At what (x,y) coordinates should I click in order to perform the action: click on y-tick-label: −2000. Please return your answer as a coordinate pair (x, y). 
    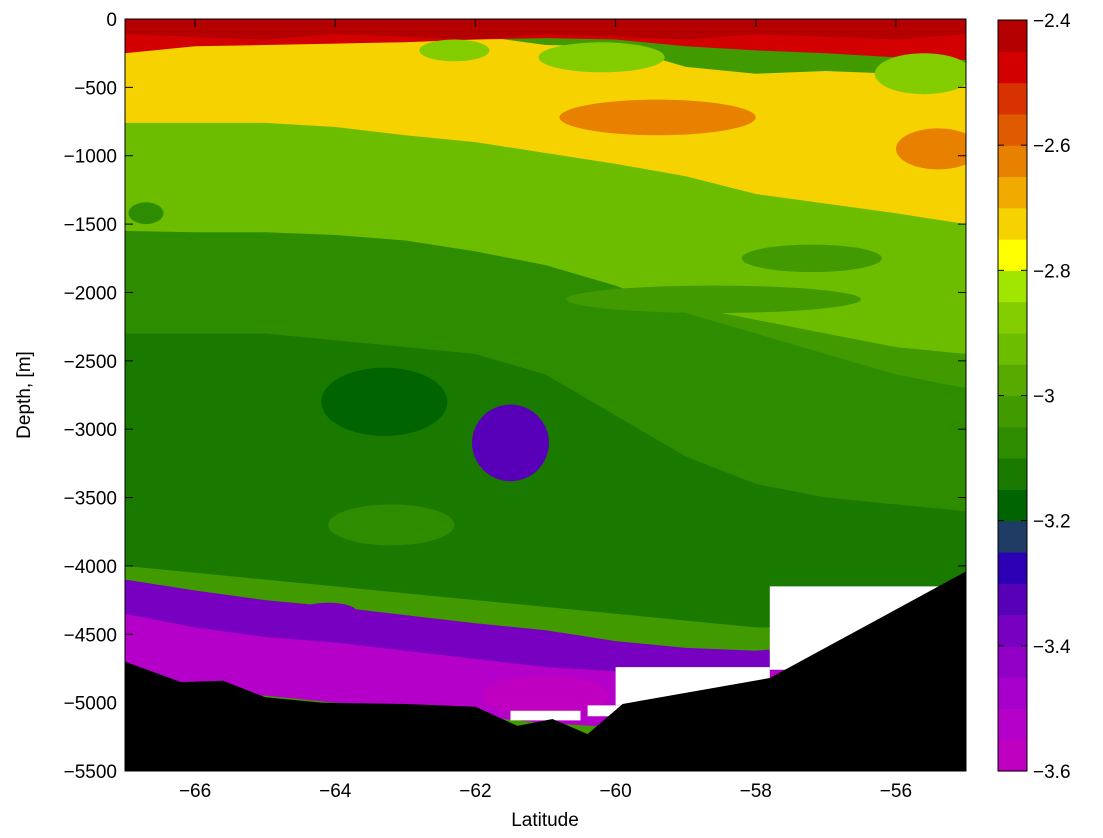
    Looking at the image, I should click on (90, 293).